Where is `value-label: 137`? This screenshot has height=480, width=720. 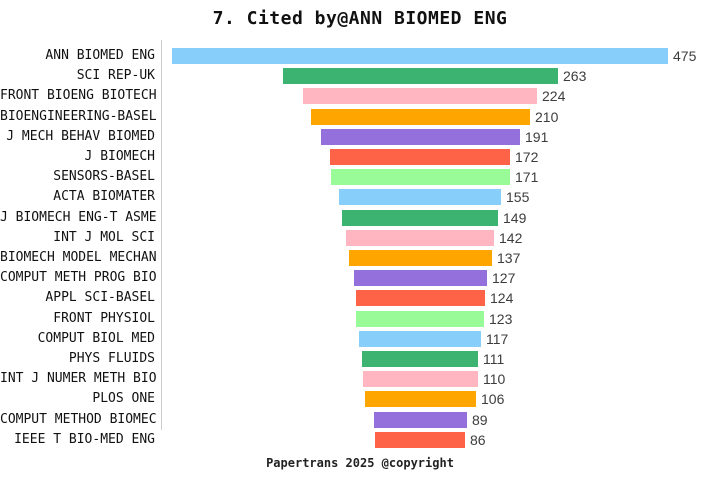 value-label: 137 is located at coordinates (509, 258).